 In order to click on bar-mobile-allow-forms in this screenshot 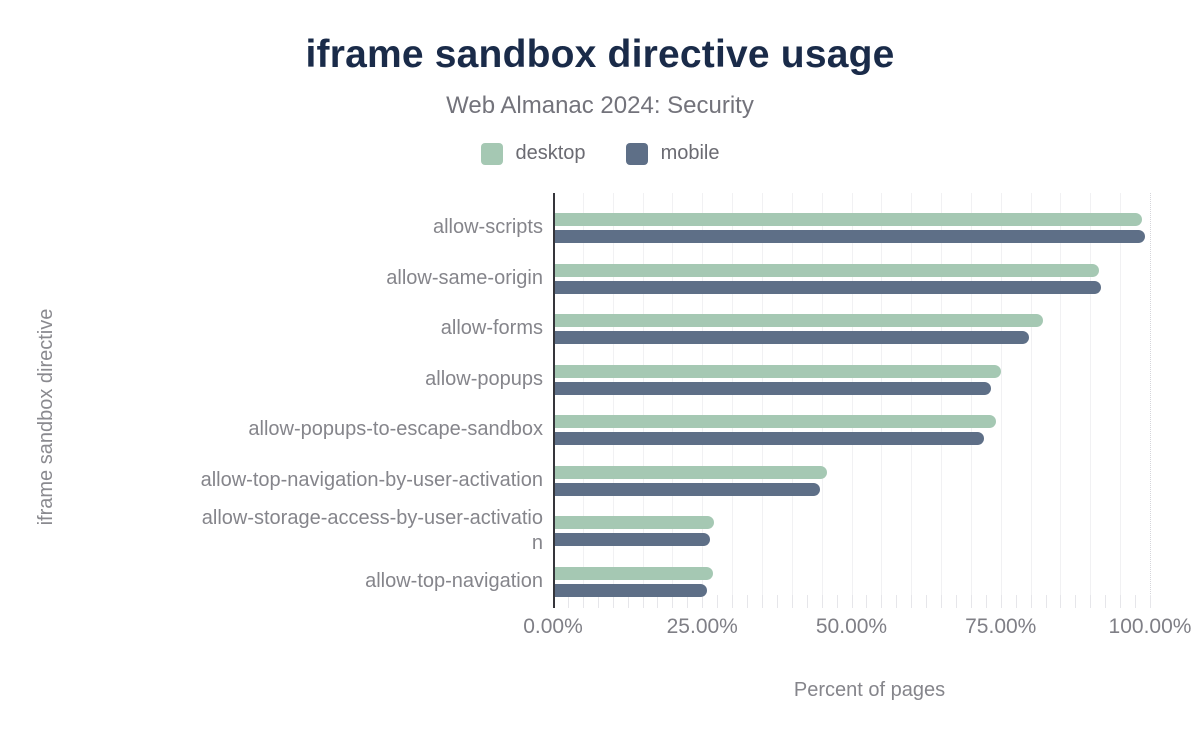, I will do `click(792, 337)`.